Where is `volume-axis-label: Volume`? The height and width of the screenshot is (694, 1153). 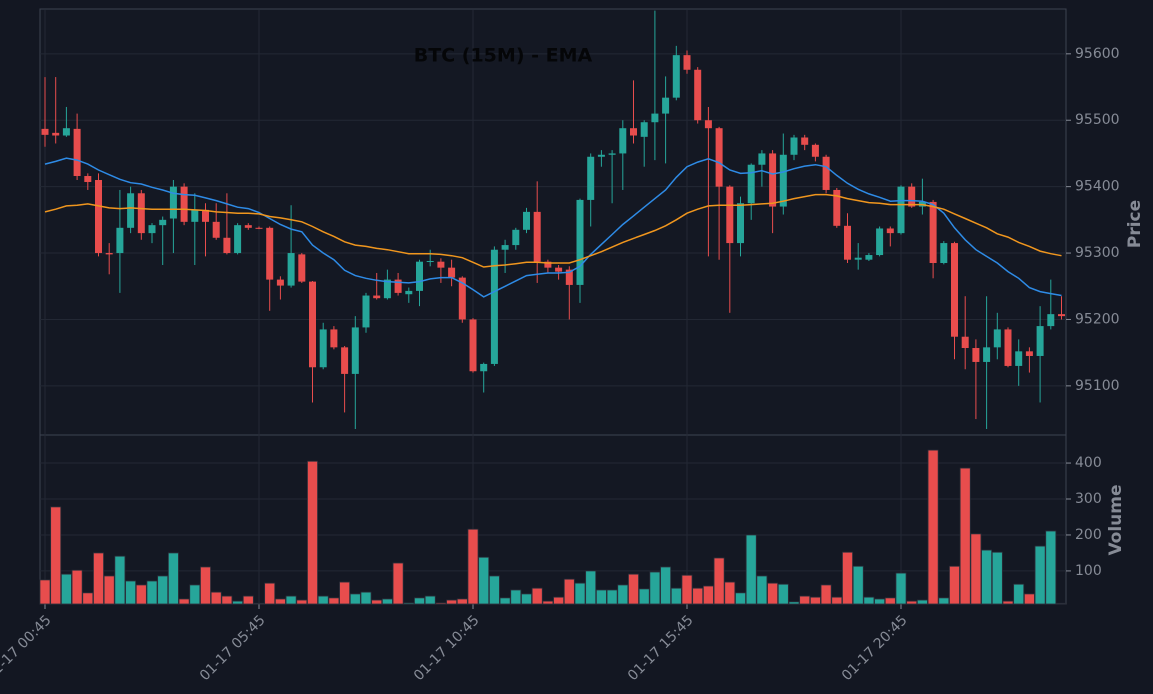
volume-axis-label: Volume is located at coordinates (1116, 519).